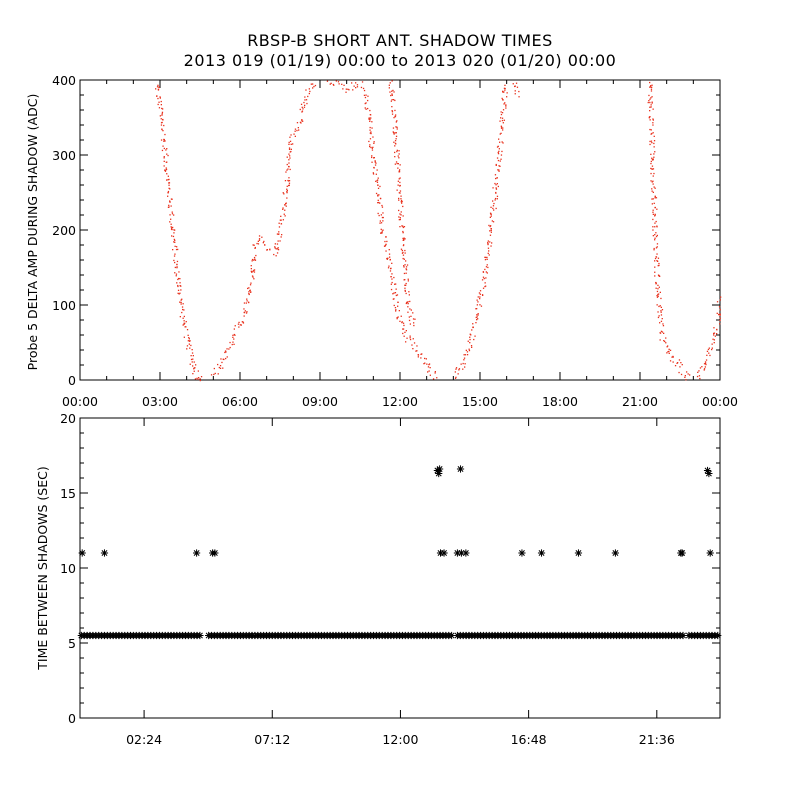 This screenshot has width=800, height=800. What do you see at coordinates (640, 401) in the screenshot?
I see `top-x-tick-label: 21:00` at bounding box center [640, 401].